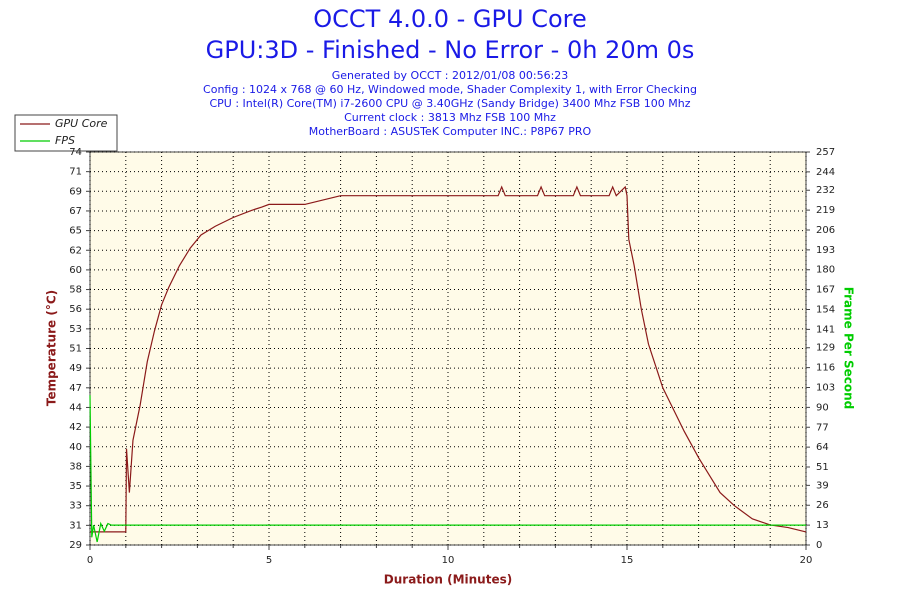  What do you see at coordinates (75, 486) in the screenshot?
I see `y-tick-label: 35` at bounding box center [75, 486].